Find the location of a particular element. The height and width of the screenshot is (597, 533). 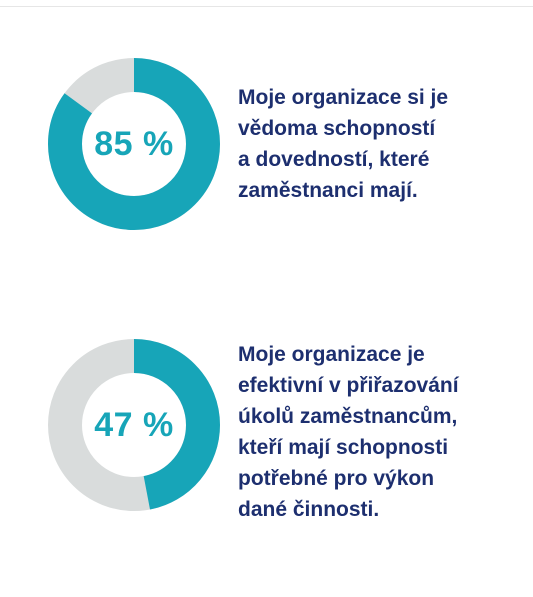

caption-line: Moje organizace si je is located at coordinates (343, 97).